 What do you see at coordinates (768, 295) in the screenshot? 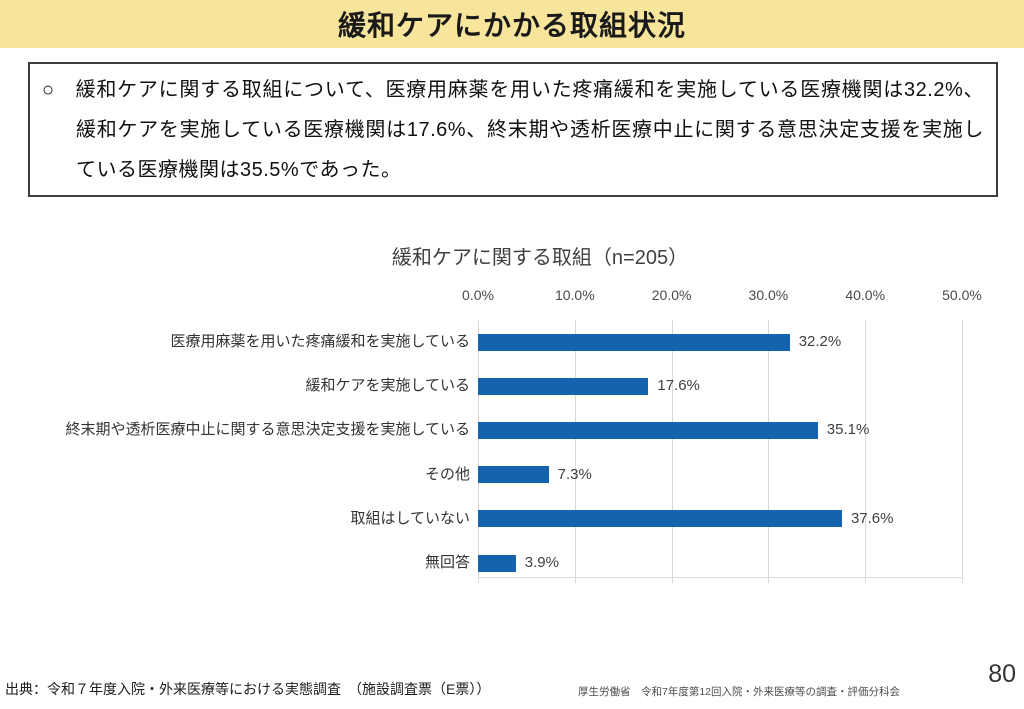
I see `x-tick-label: 30.0%` at bounding box center [768, 295].